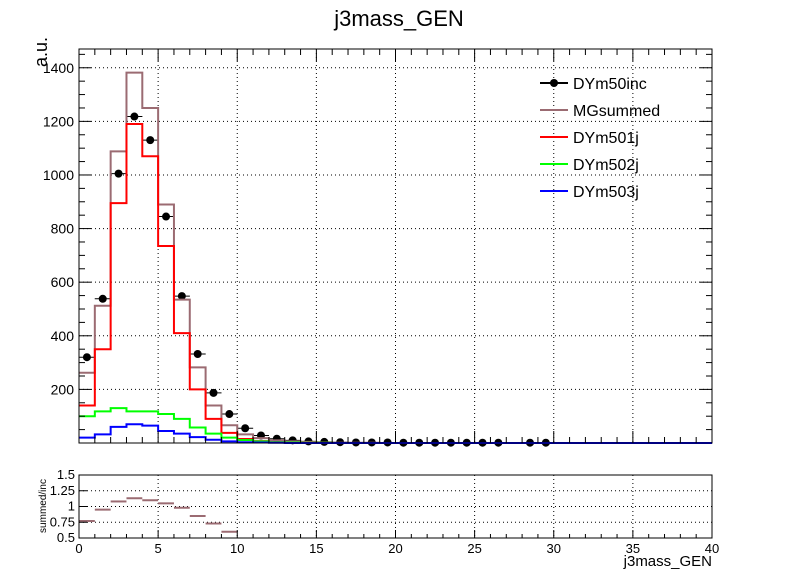 This screenshot has height=574, width=798. What do you see at coordinates (667, 561) in the screenshot?
I see `x-axis-title: j3mass_GEN` at bounding box center [667, 561].